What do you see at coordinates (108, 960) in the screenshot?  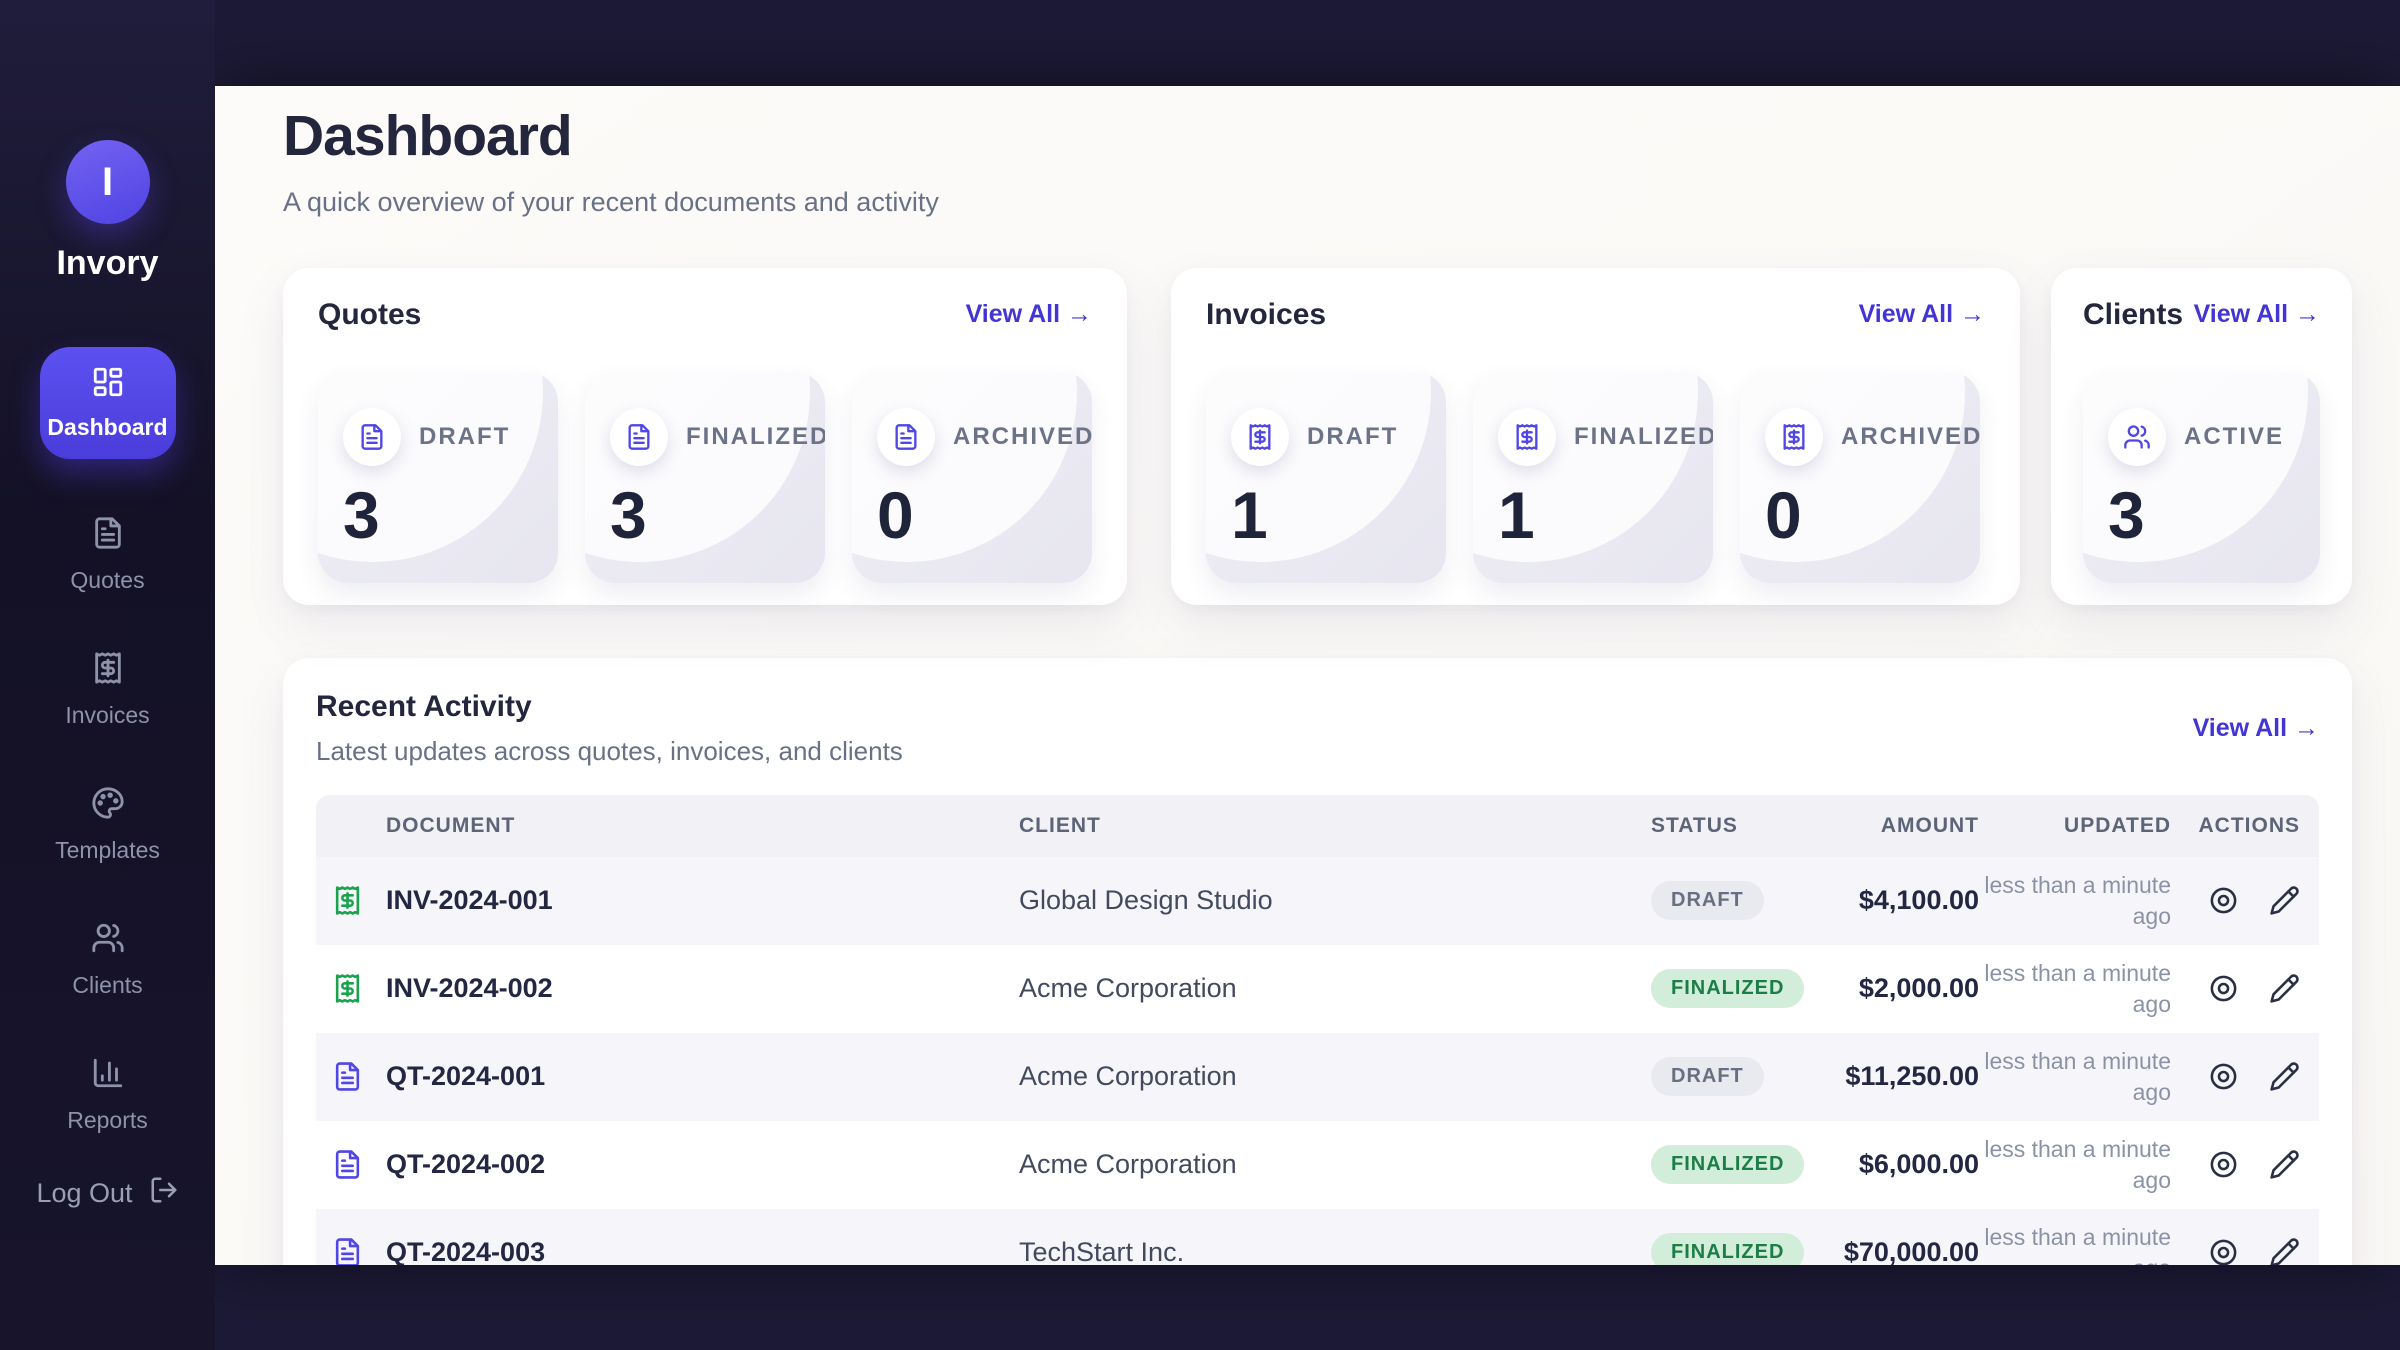 I see `sidebar-item-clients: Clients` at bounding box center [108, 960].